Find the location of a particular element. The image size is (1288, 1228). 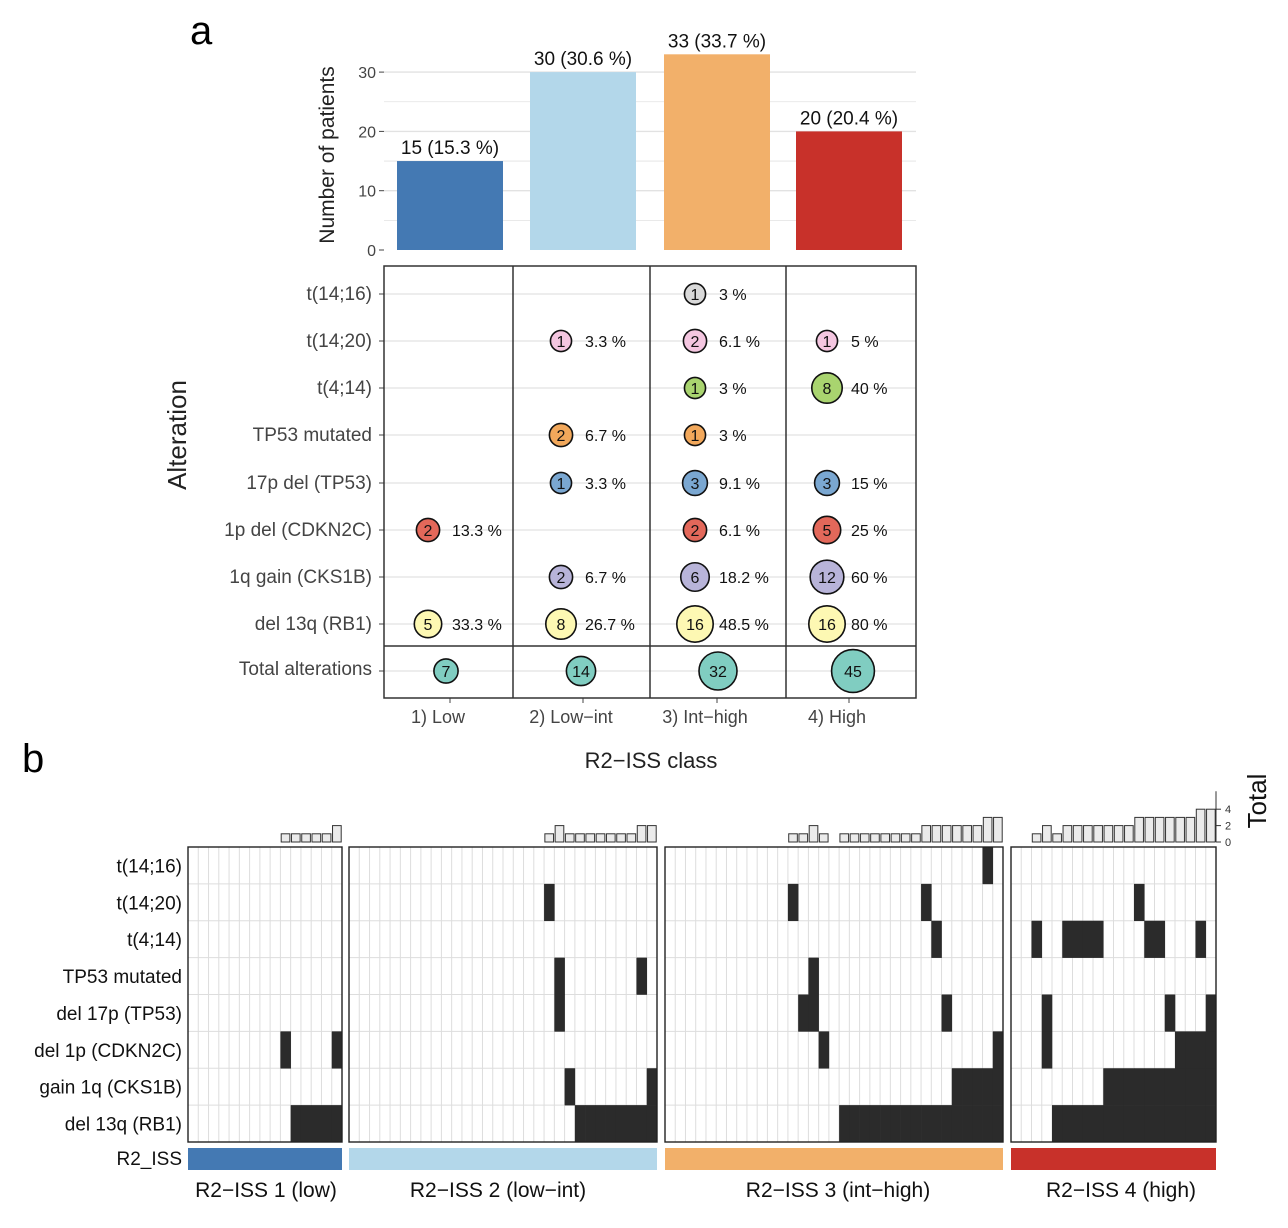

bubble-percent-label: 26.7 % is located at coordinates (610, 625).